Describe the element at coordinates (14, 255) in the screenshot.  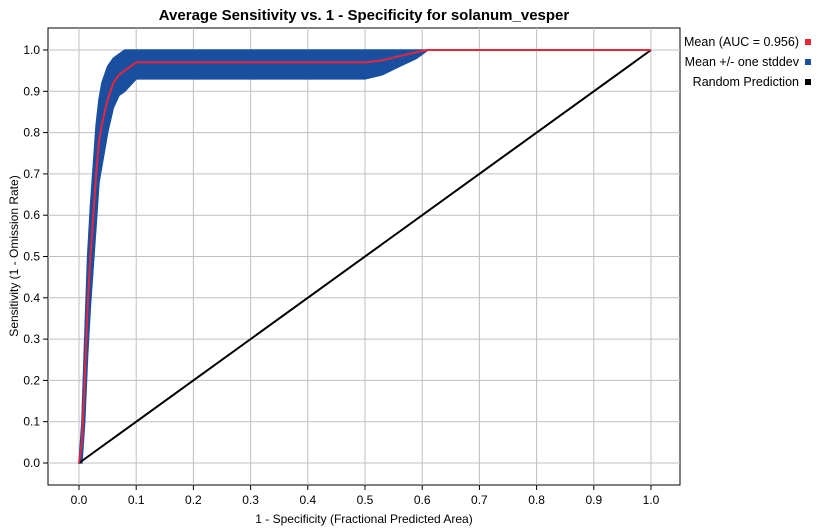
I see `y-axis-label: Sensitivity (1 - Omission Rate)` at that location.